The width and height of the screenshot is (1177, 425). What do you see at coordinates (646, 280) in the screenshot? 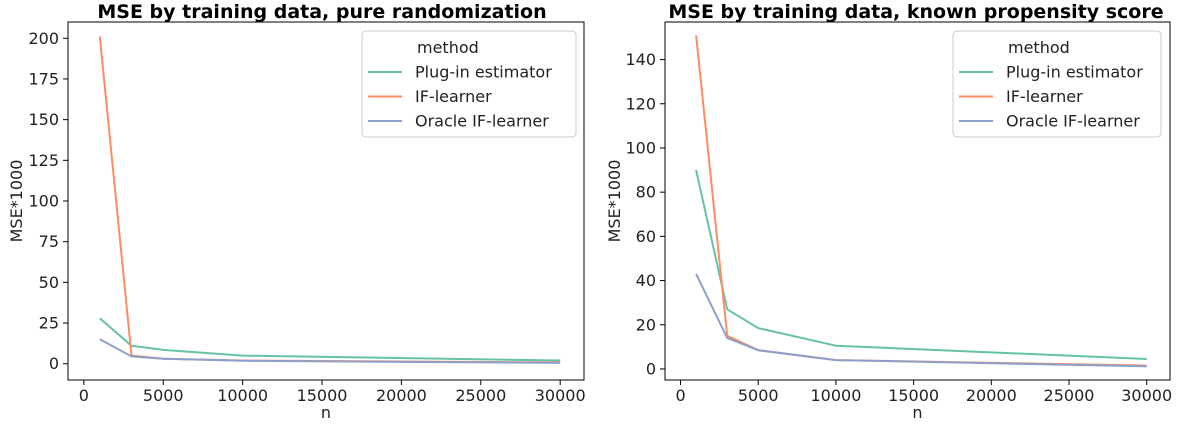
I see `y-tick-label: 40` at bounding box center [646, 280].